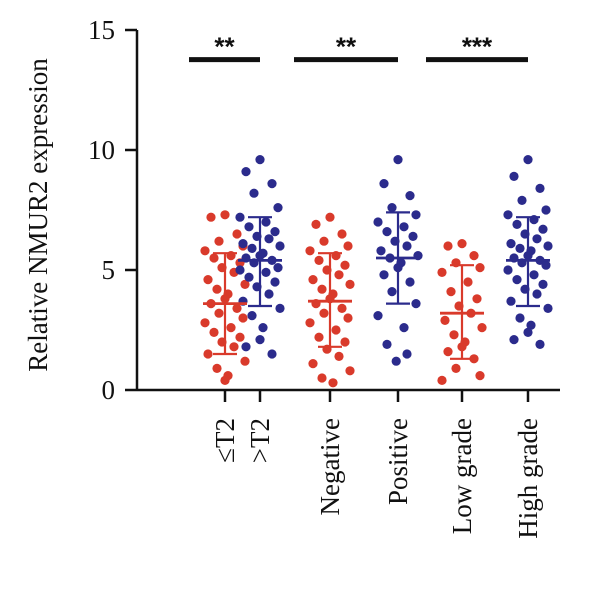 The height and width of the screenshot is (595, 600). I want to click on y-tick-label: 5, so click(109, 270).